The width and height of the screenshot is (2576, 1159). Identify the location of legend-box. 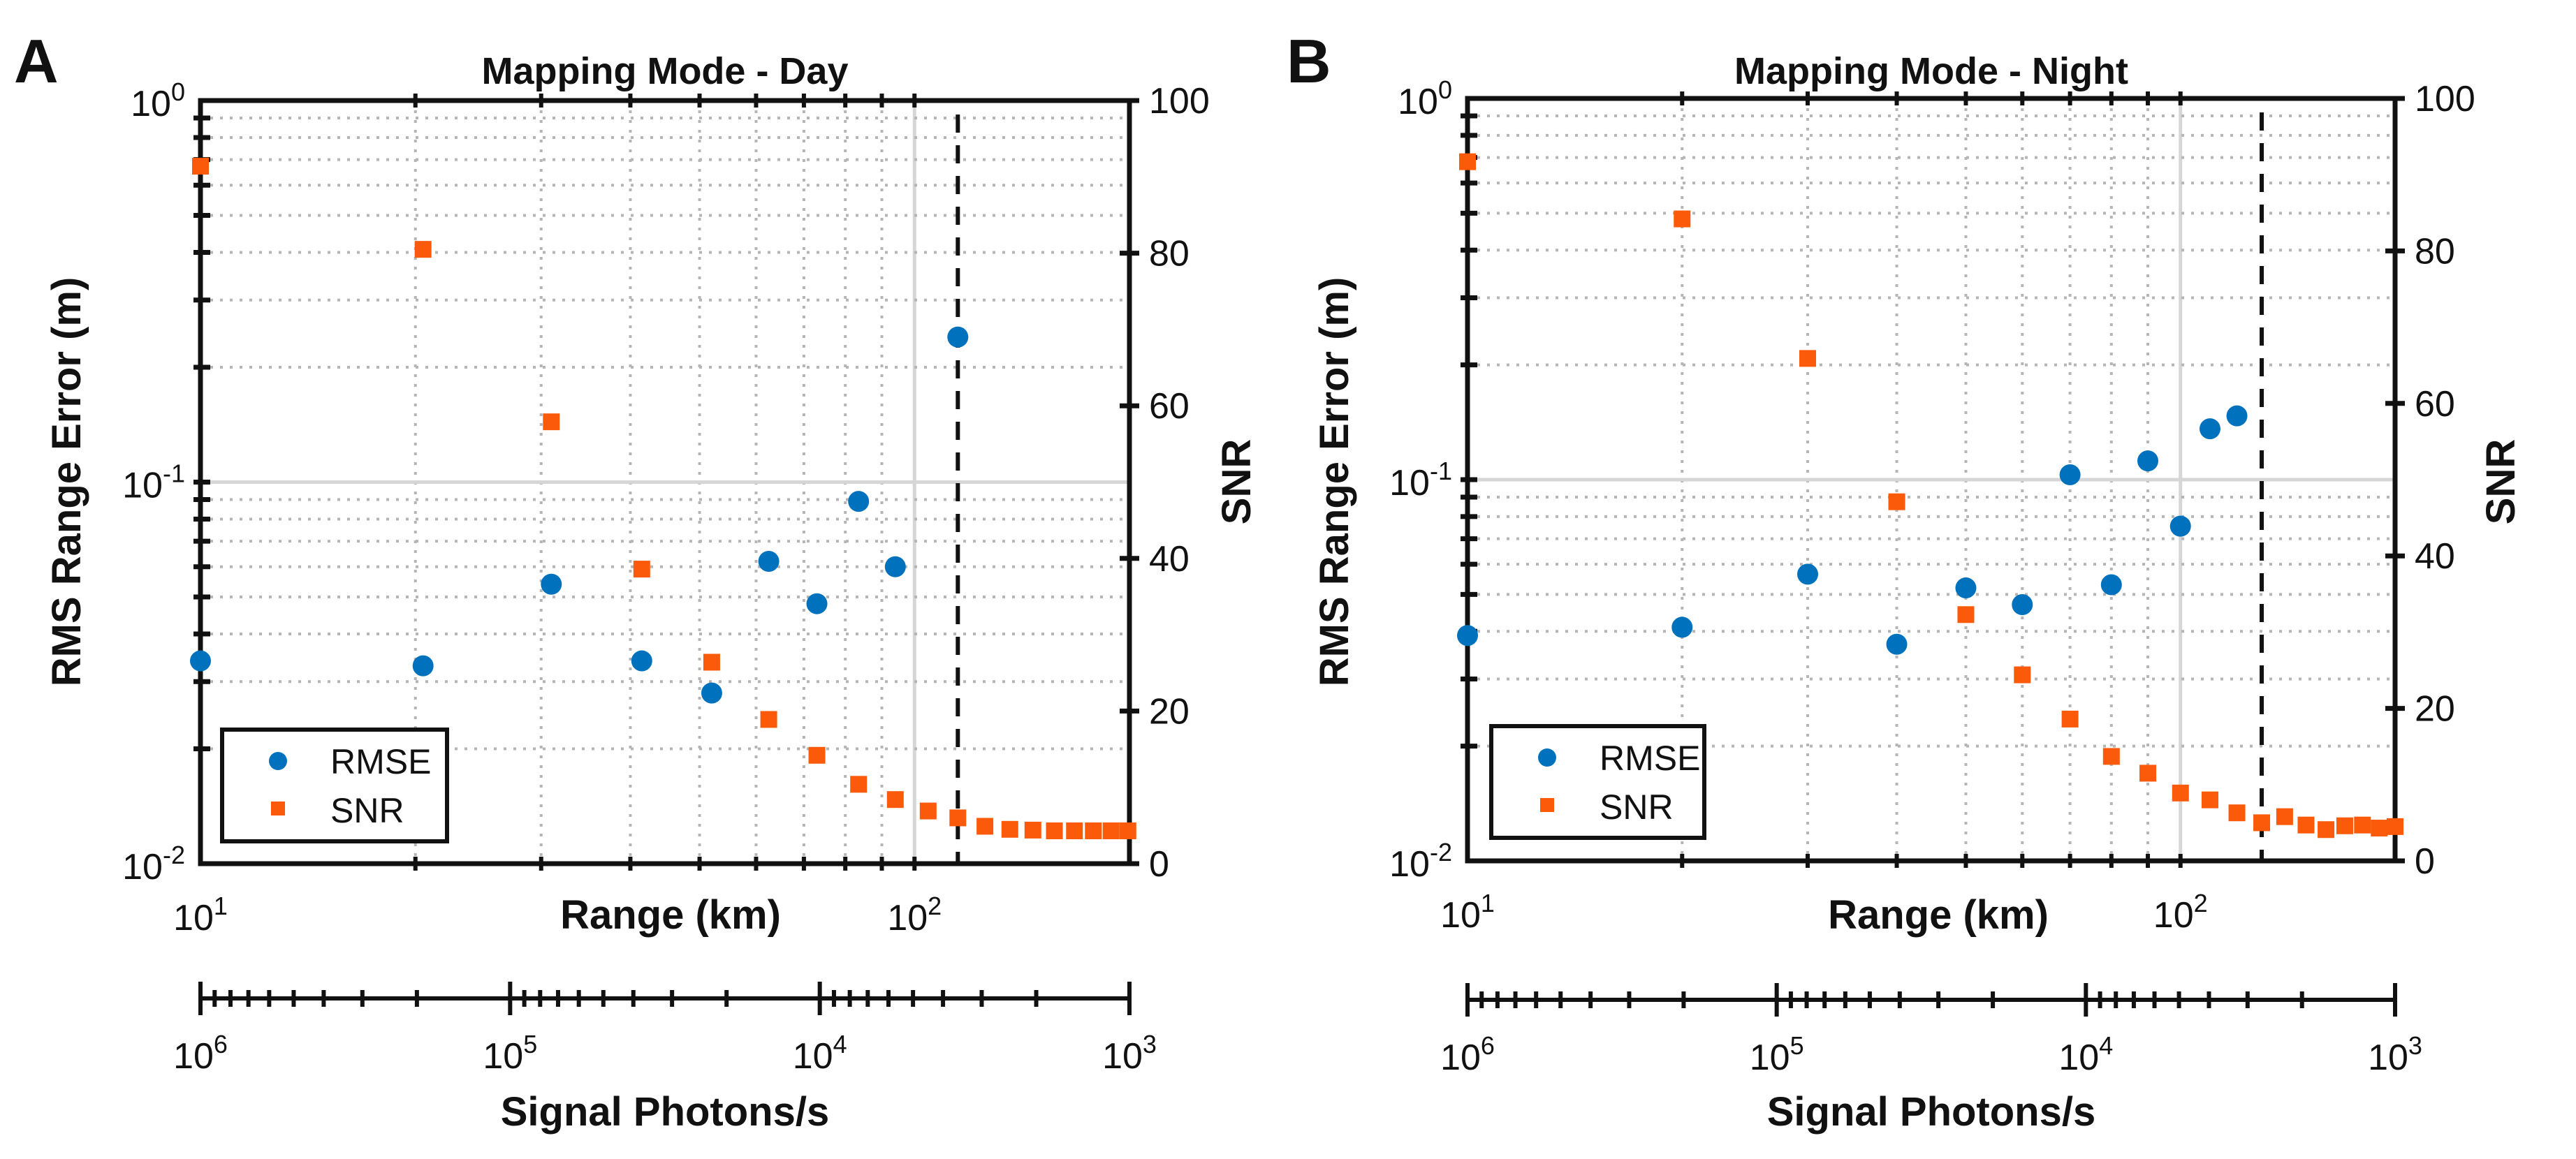
(334, 785).